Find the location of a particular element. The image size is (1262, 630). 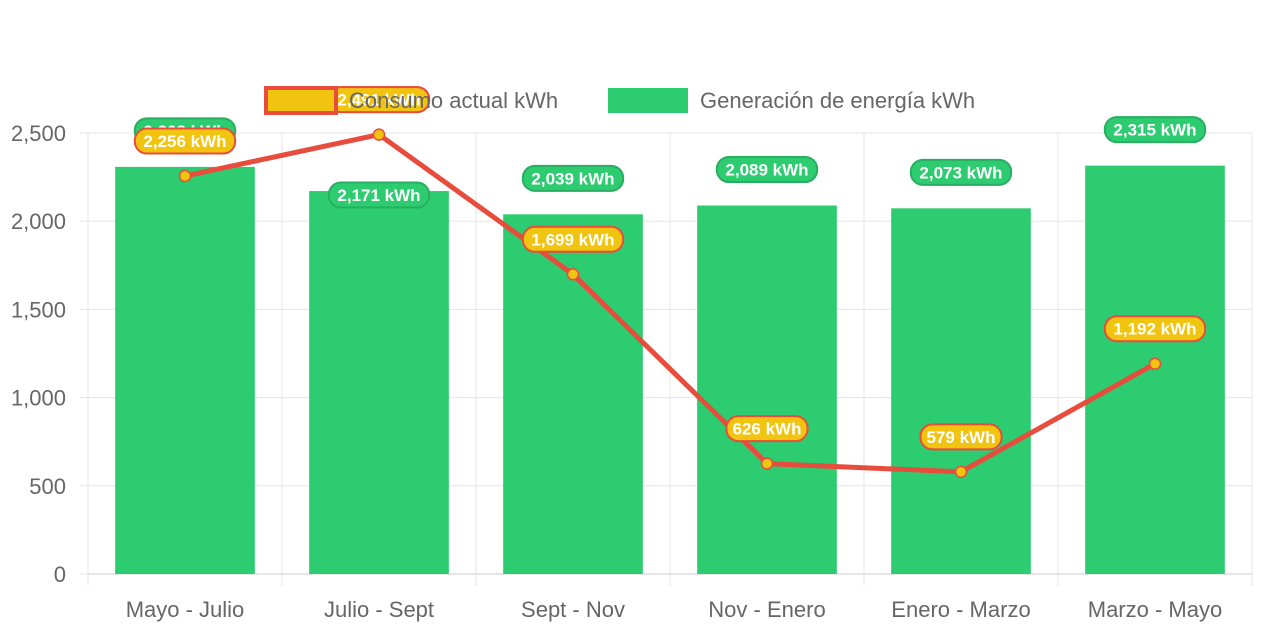

line-data-label: 1,192 kWh is located at coordinates (1155, 329).